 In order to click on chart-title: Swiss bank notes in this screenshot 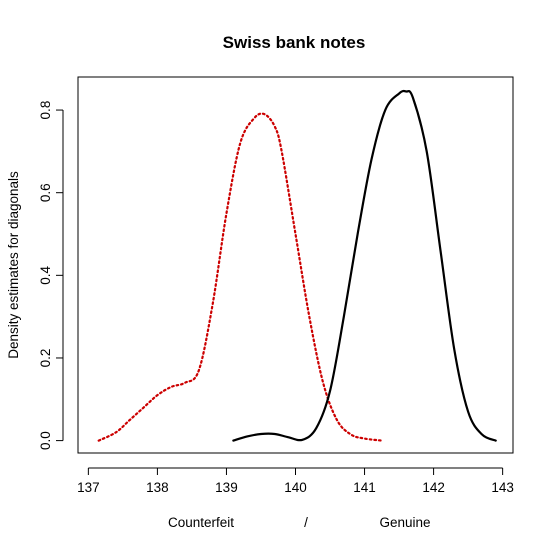, I will do `click(294, 42)`.